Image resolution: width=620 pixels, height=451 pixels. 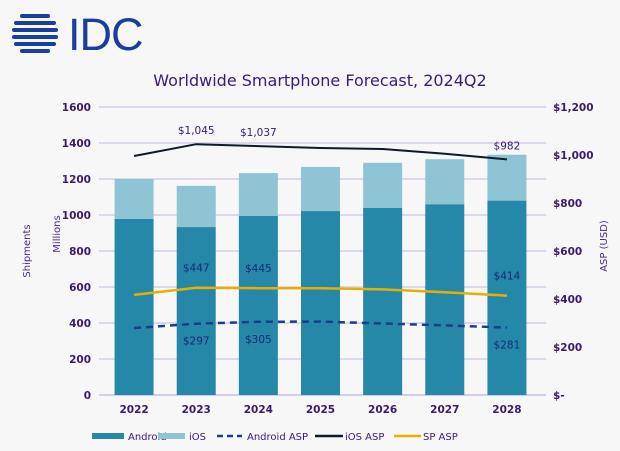 What do you see at coordinates (604, 246) in the screenshot?
I see `y2-axis-title: ASP (USD)` at bounding box center [604, 246].